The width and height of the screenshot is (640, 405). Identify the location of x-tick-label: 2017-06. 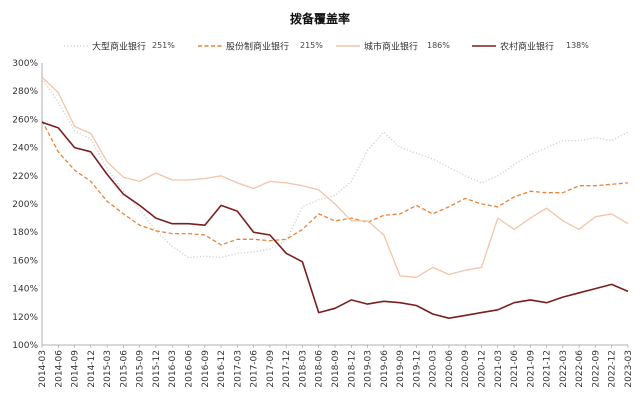
(255, 369).